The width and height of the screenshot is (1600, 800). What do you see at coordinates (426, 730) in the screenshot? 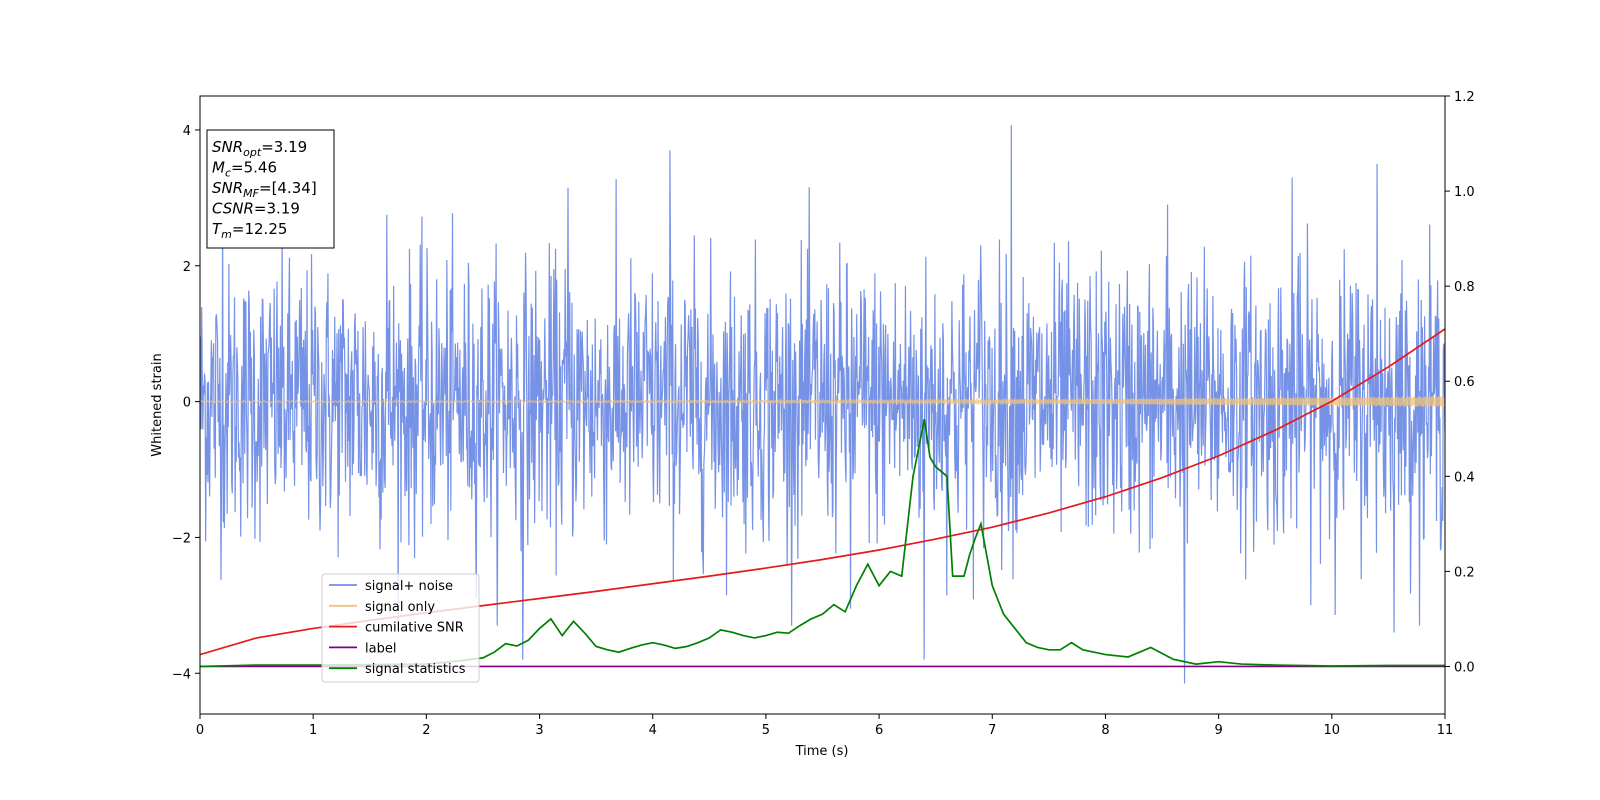
I see `x-tick-label: 2` at bounding box center [426, 730].